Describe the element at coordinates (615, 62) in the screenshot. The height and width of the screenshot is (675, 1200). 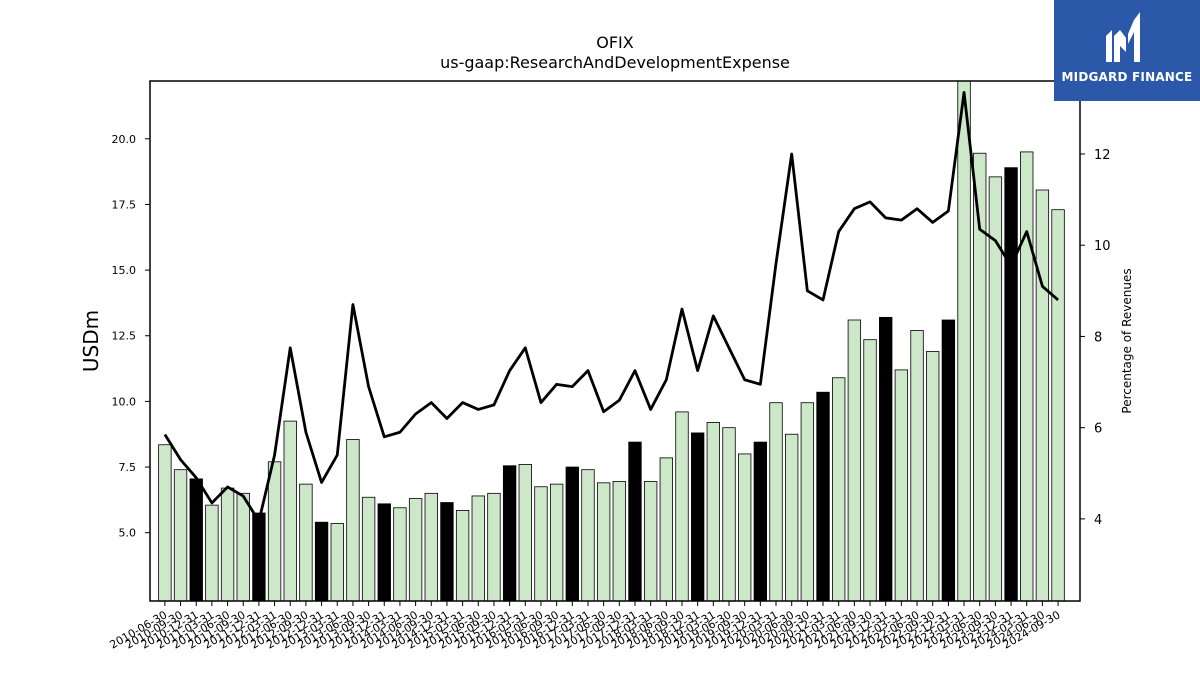
I see `chart-subtitle: us-gaap:ResearchAndDevelopmentExpense` at that location.